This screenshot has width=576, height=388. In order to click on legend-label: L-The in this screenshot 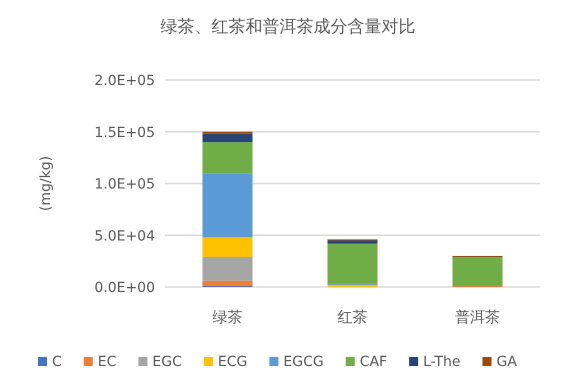, I will do `click(441, 362)`.